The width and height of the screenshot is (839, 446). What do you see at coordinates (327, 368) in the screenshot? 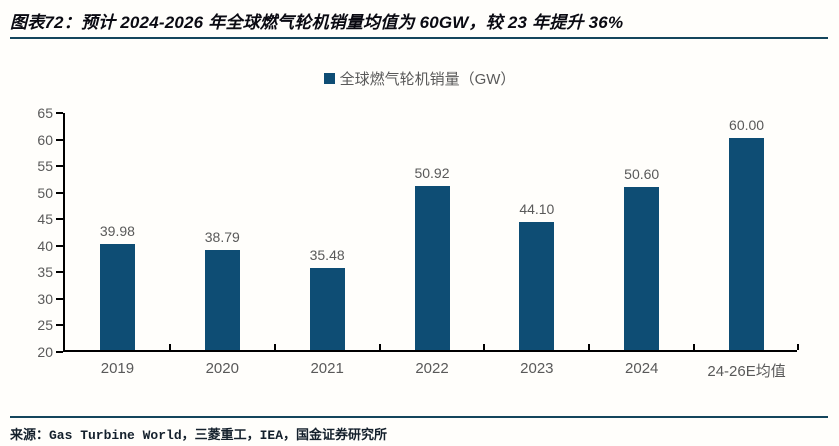
I see `x-axis-category-label: 2021` at bounding box center [327, 368].